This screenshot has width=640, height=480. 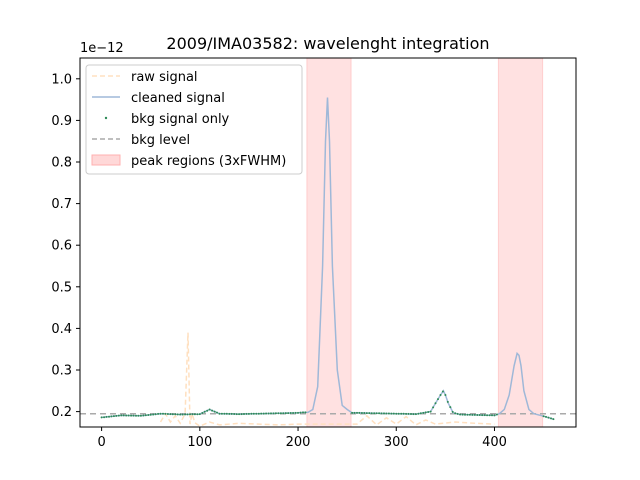 I want to click on y-tick-label: 0.6, so click(x=61, y=246).